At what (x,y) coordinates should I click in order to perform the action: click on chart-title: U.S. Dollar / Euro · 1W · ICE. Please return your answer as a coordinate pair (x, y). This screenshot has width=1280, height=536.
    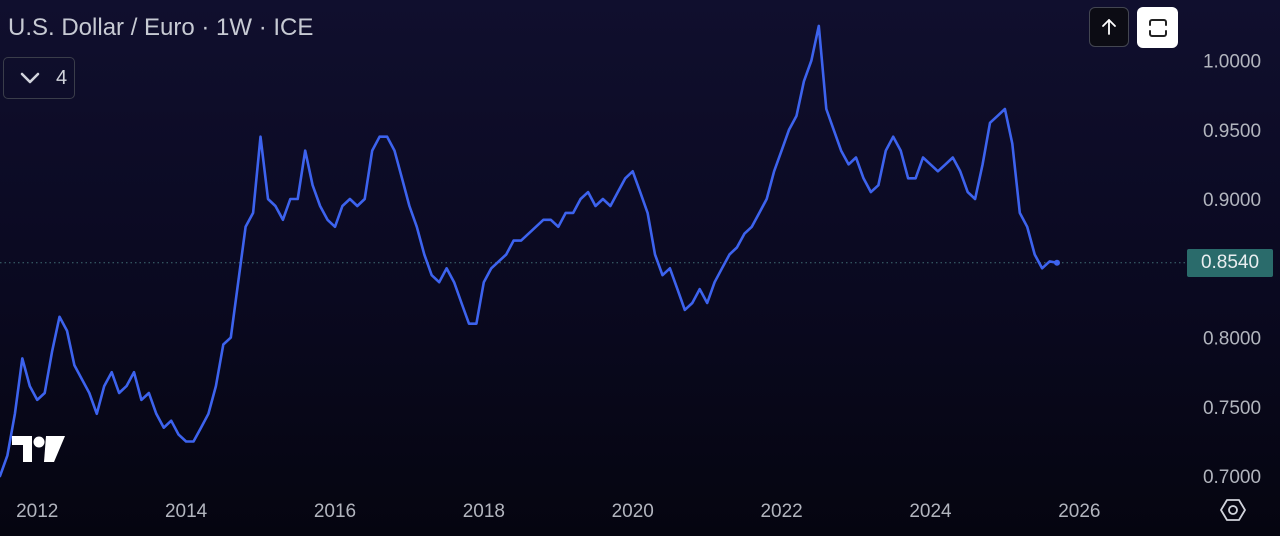
    Looking at the image, I should click on (161, 27).